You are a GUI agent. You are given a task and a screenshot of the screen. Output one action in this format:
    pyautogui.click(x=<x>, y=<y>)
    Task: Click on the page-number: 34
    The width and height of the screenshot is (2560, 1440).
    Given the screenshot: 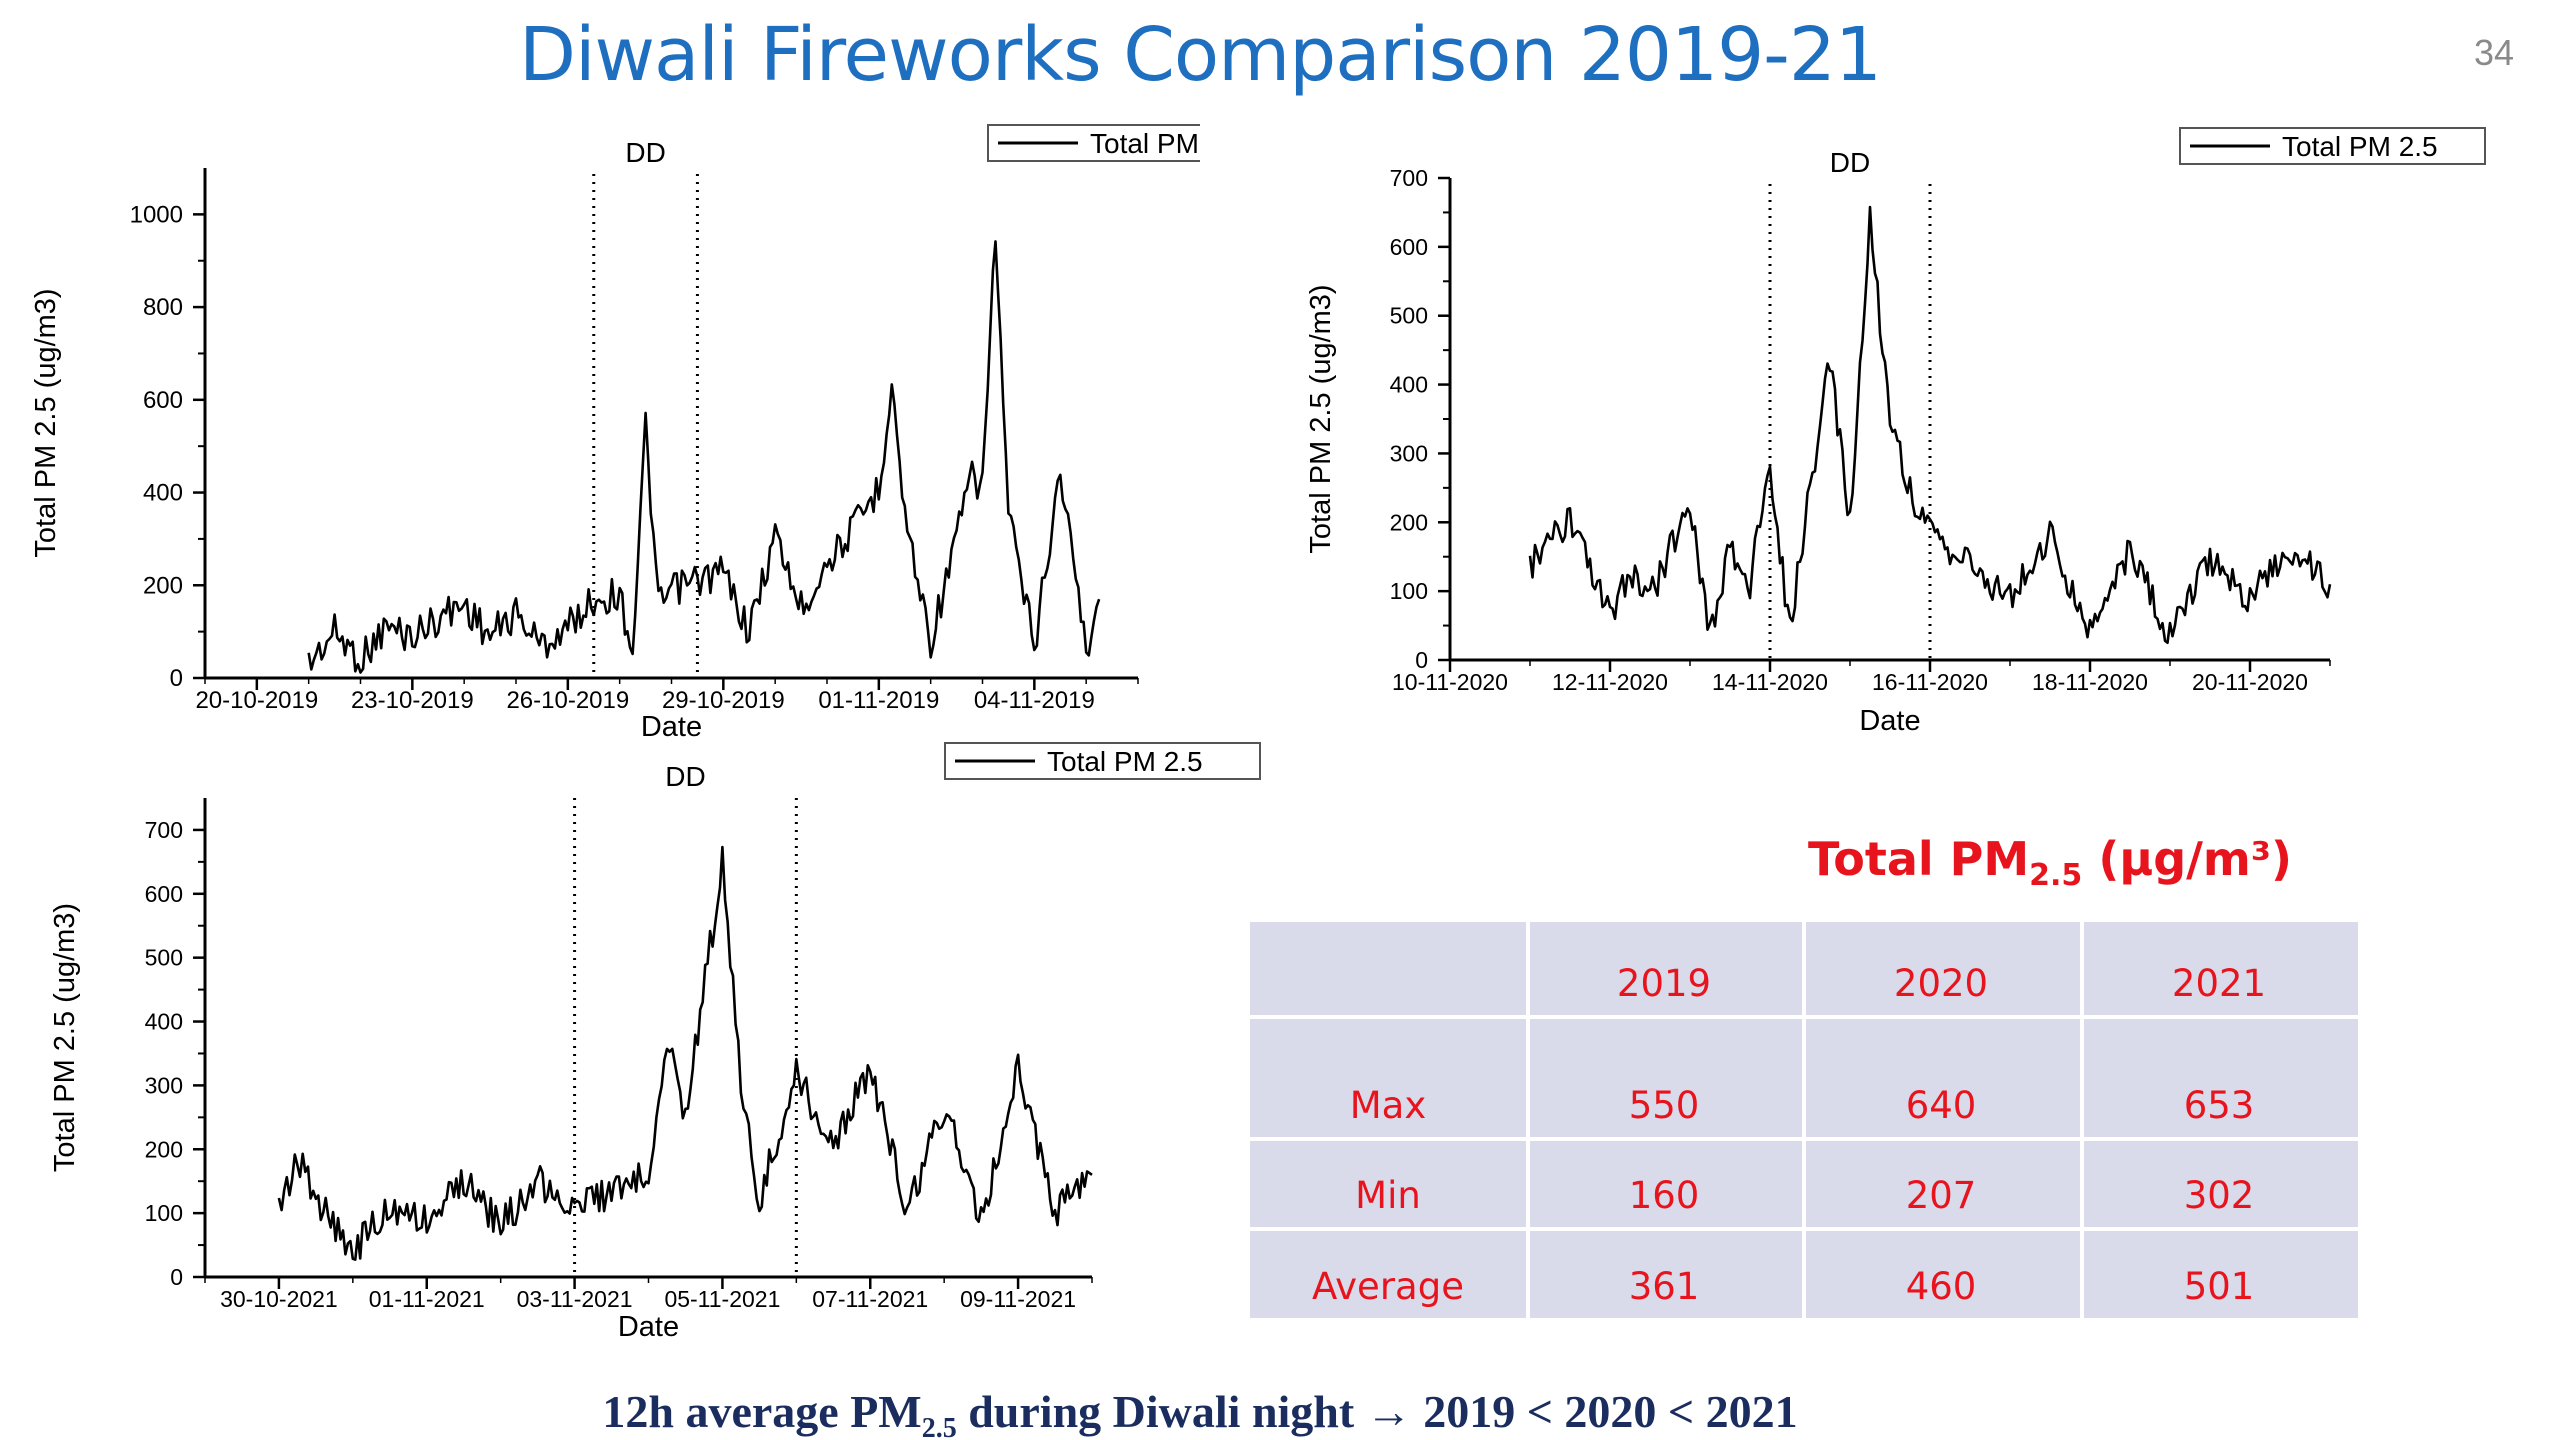 What is the action you would take?
    pyautogui.click(x=2493, y=52)
    